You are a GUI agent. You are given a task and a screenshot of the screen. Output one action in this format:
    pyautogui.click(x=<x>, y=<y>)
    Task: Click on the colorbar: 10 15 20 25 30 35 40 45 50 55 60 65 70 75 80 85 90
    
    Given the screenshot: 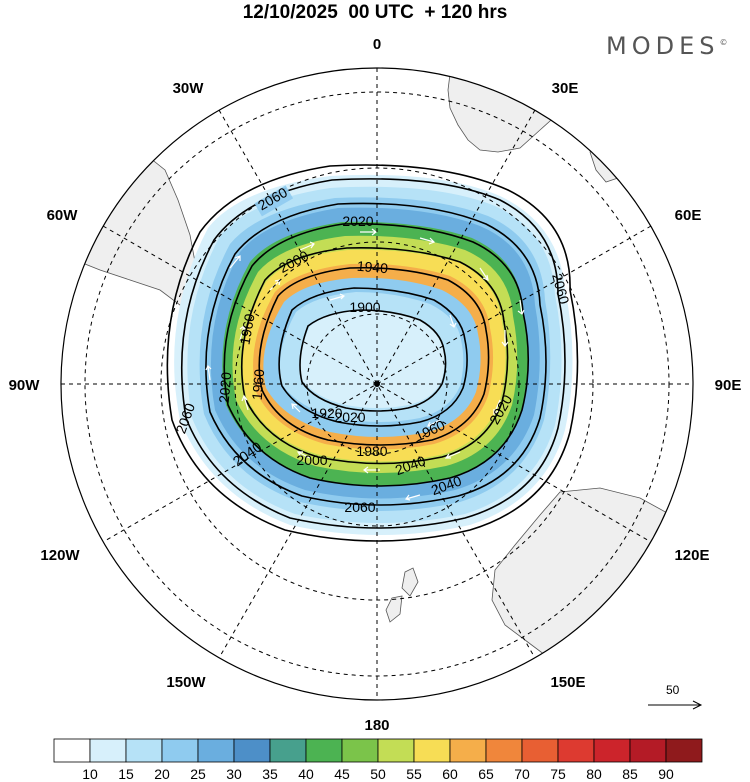 What is the action you would take?
    pyautogui.click(x=378, y=760)
    